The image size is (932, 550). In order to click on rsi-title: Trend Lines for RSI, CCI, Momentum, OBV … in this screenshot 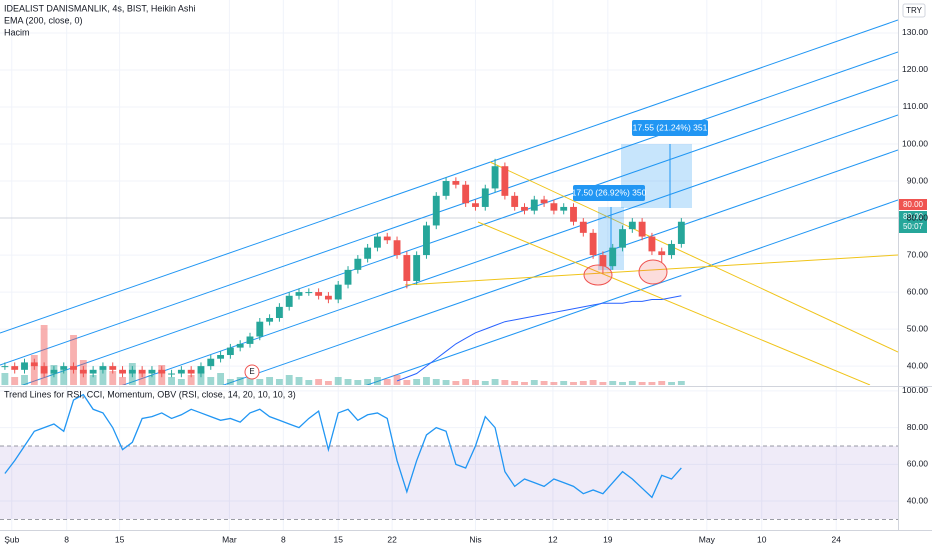, I will do `click(150, 394)`.